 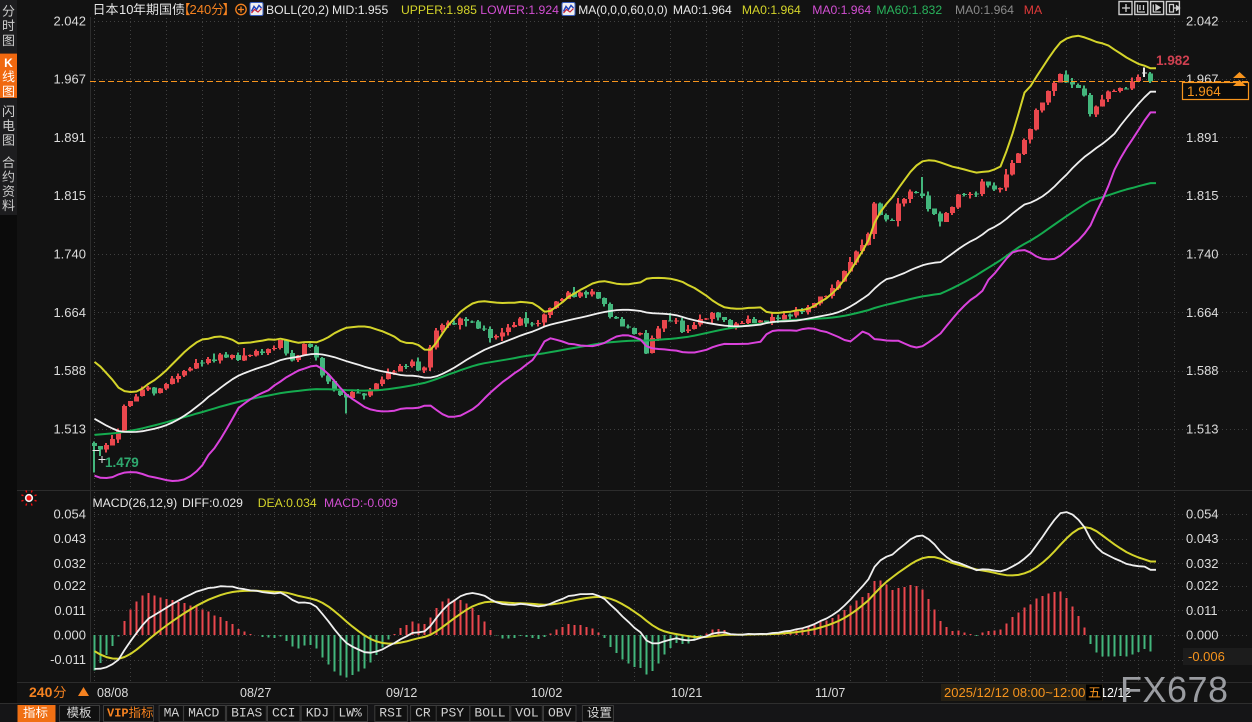 What do you see at coordinates (1173, 60) in the screenshot?
I see `svg-text: 1.982` at bounding box center [1173, 60].